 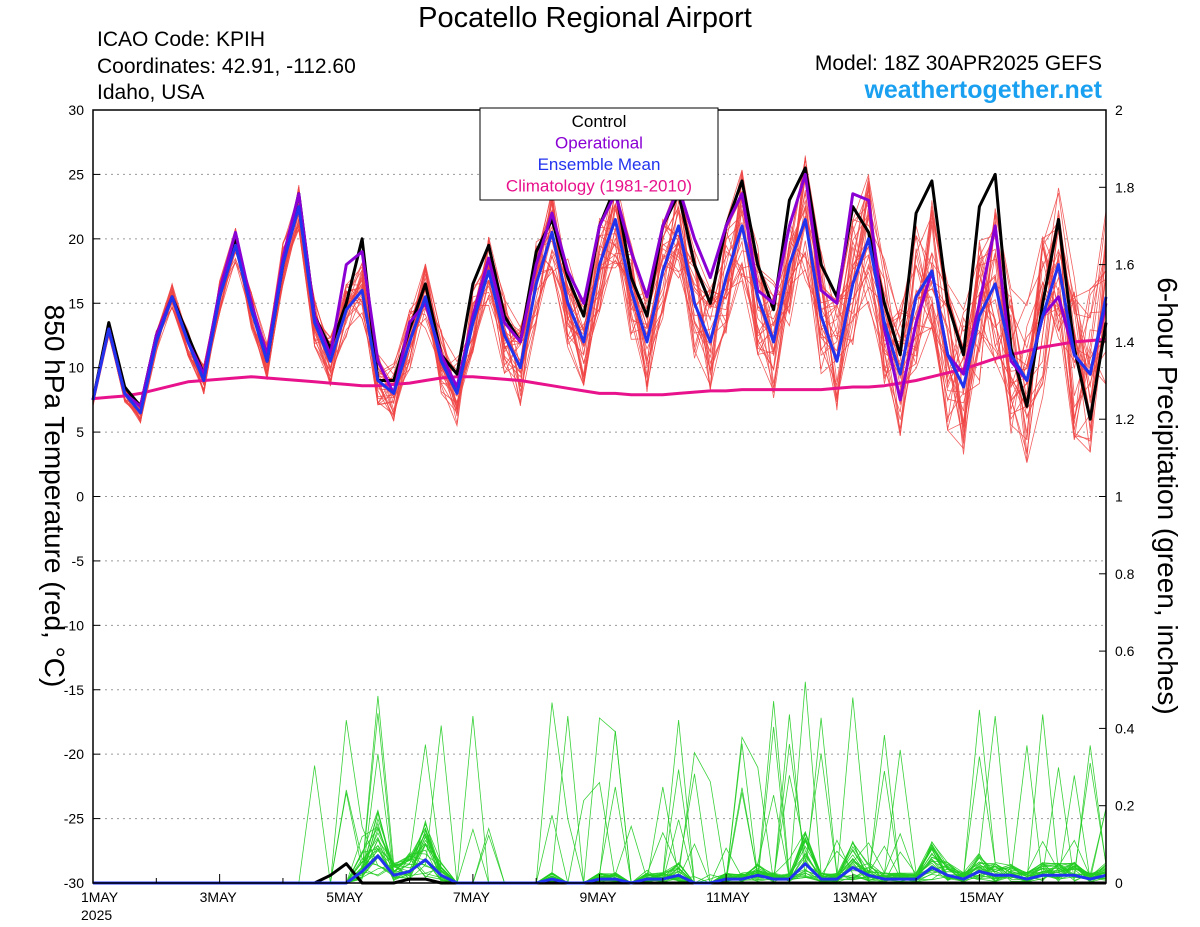 I want to click on chart-title: Pocatello Regional Airport, so click(x=585, y=18).